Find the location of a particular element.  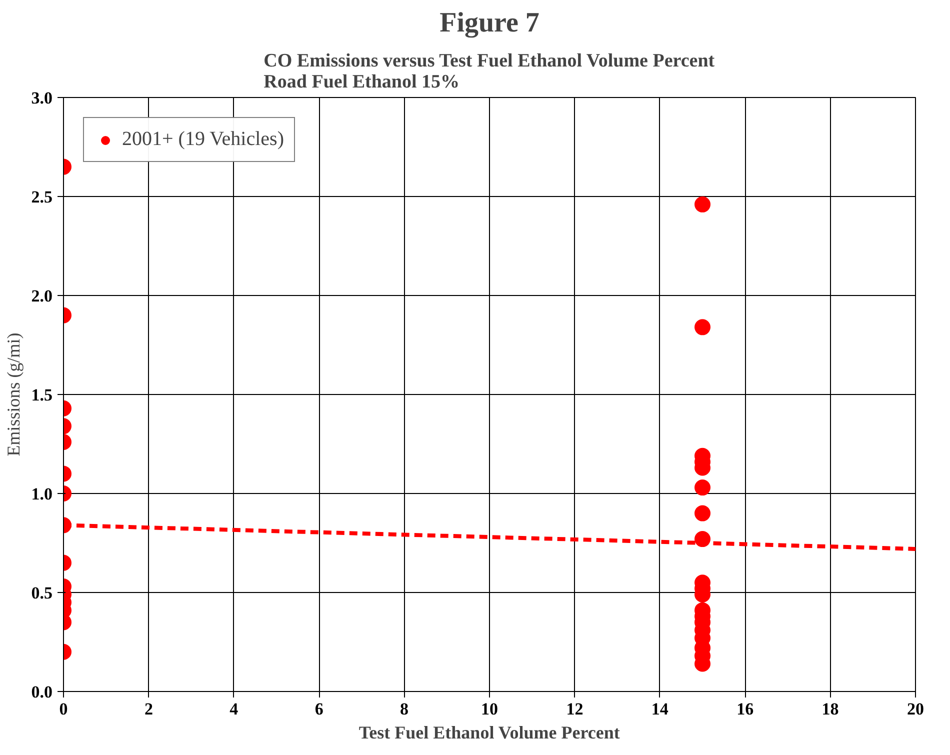

x-tick-label: 2 is located at coordinates (148, 709).